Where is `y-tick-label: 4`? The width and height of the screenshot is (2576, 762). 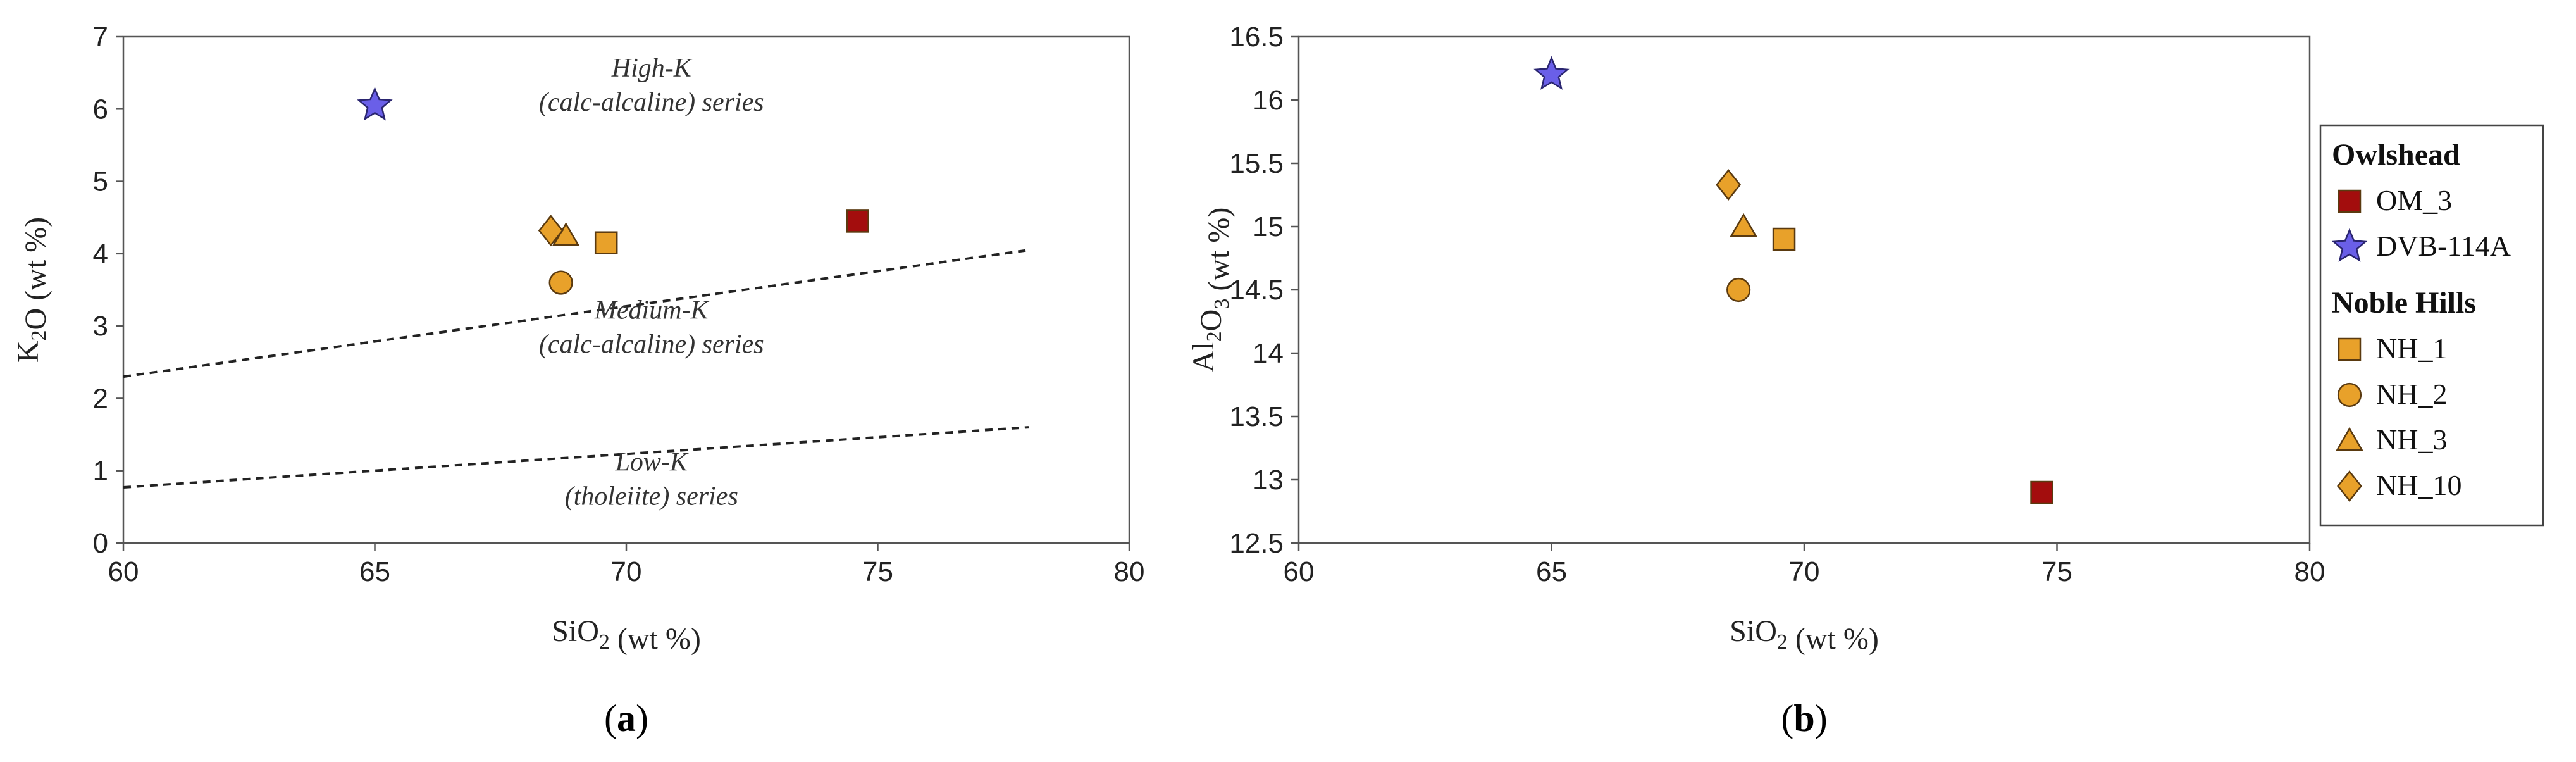 y-tick-label: 4 is located at coordinates (101, 254).